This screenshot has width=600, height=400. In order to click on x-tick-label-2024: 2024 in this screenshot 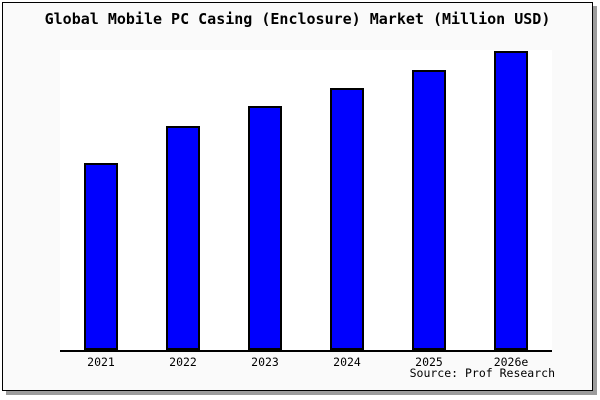, I will do `click(347, 362)`.